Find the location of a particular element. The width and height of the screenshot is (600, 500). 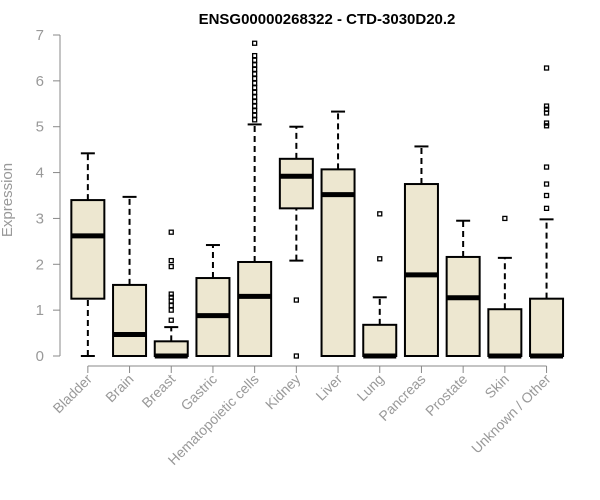

box-brain is located at coordinates (130, 276).